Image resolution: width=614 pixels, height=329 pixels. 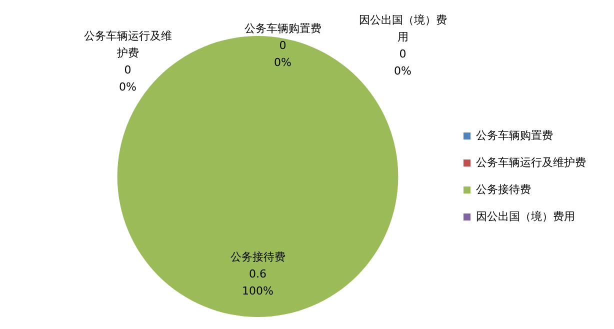 What do you see at coordinates (128, 44) in the screenshot?
I see `category-label: 公务车辆运行及维护费` at bounding box center [128, 44].